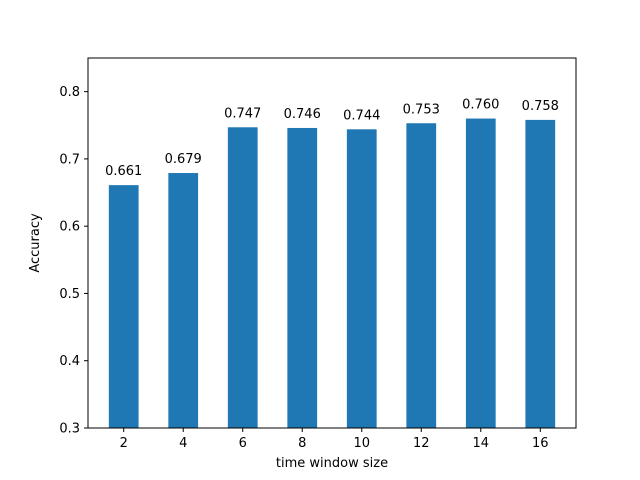 Image resolution: width=640 pixels, height=480 pixels. I want to click on x-tick-label-2: 2, so click(124, 443).